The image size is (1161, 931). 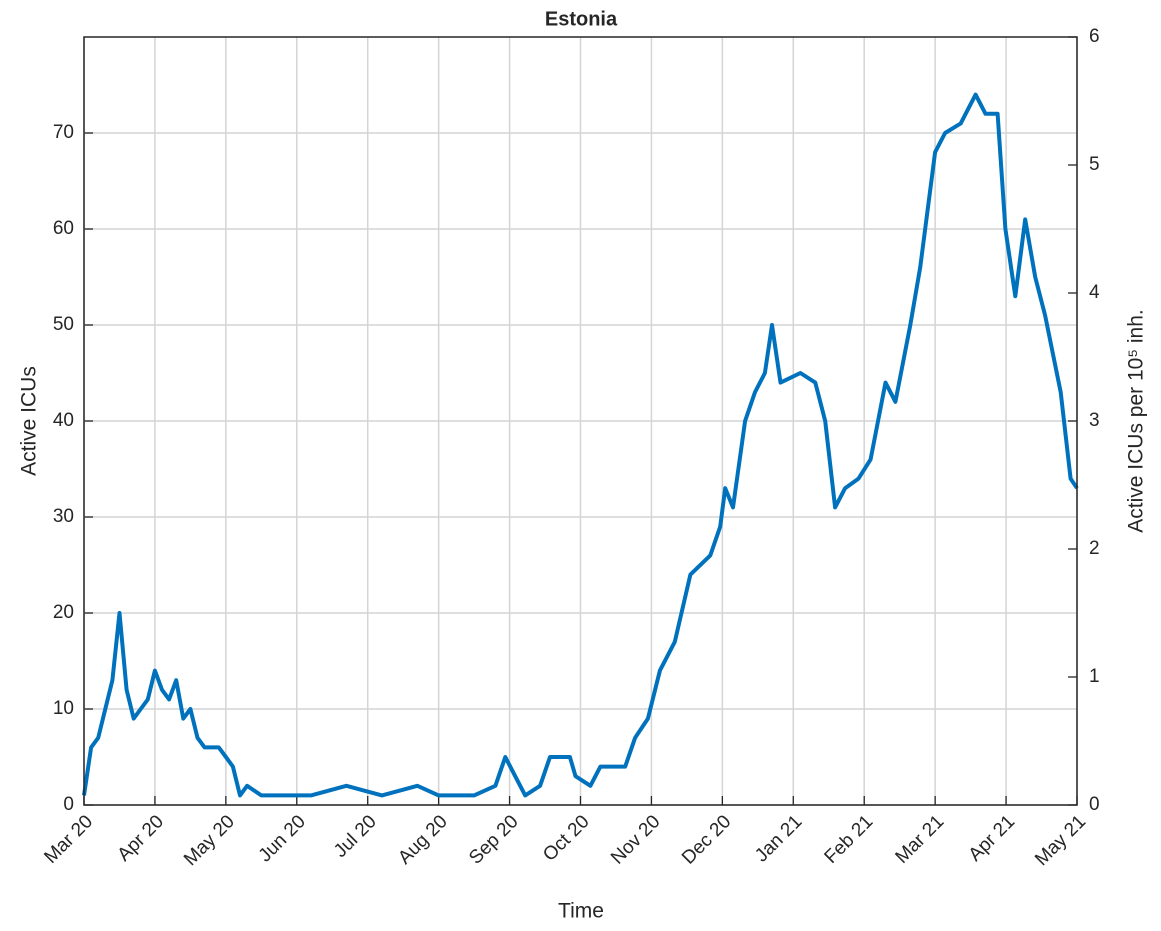 I want to click on x-tick-label: Sep 20, so click(x=493, y=839).